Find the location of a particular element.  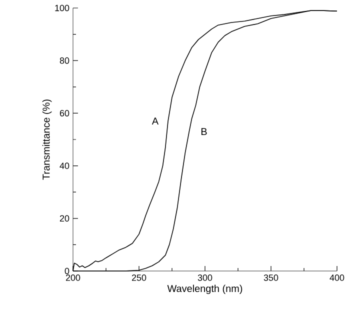

x-tick-label: 300 is located at coordinates (205, 277).